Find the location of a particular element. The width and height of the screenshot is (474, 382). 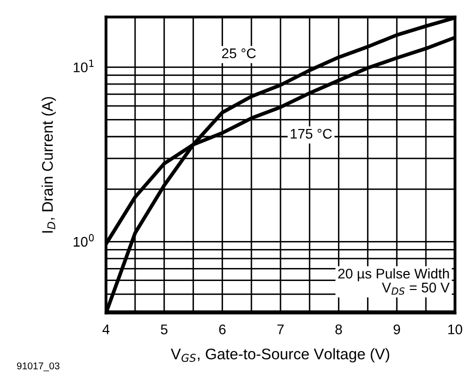

y-tick-label: 10$^{0}$ is located at coordinates (84, 240).